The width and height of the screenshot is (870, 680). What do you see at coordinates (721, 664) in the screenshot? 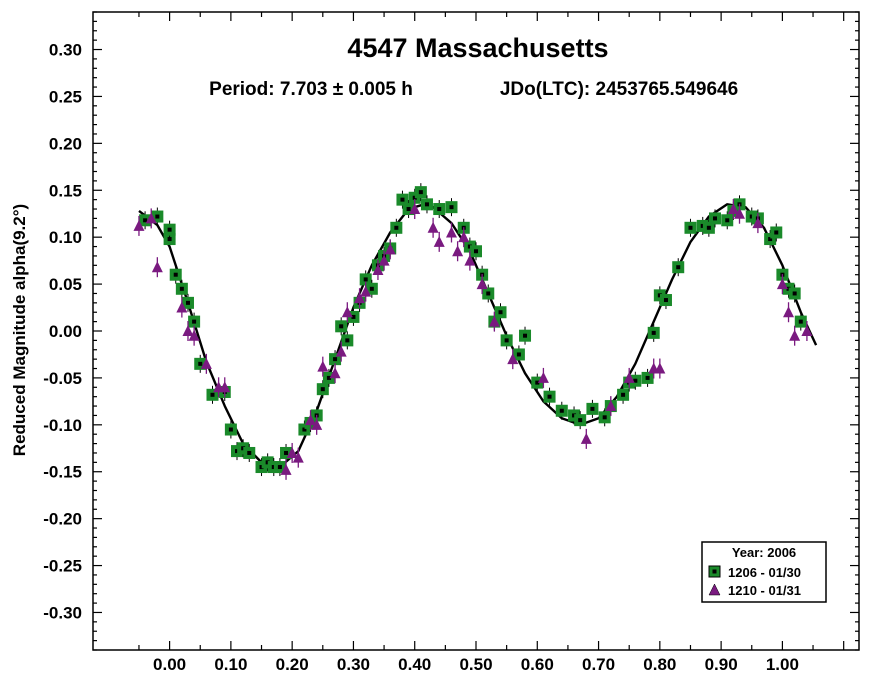
I see `x-tick-label: 0.90` at bounding box center [721, 664].